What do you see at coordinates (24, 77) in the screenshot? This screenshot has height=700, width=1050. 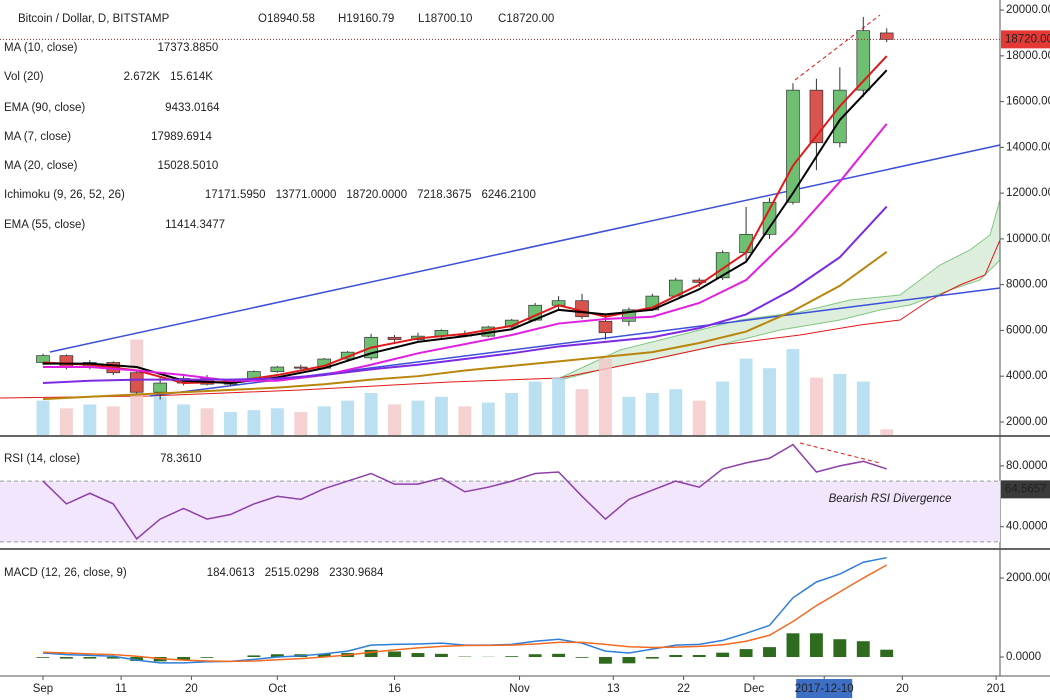 I see `legend-label: Vol (20)` at bounding box center [24, 77].